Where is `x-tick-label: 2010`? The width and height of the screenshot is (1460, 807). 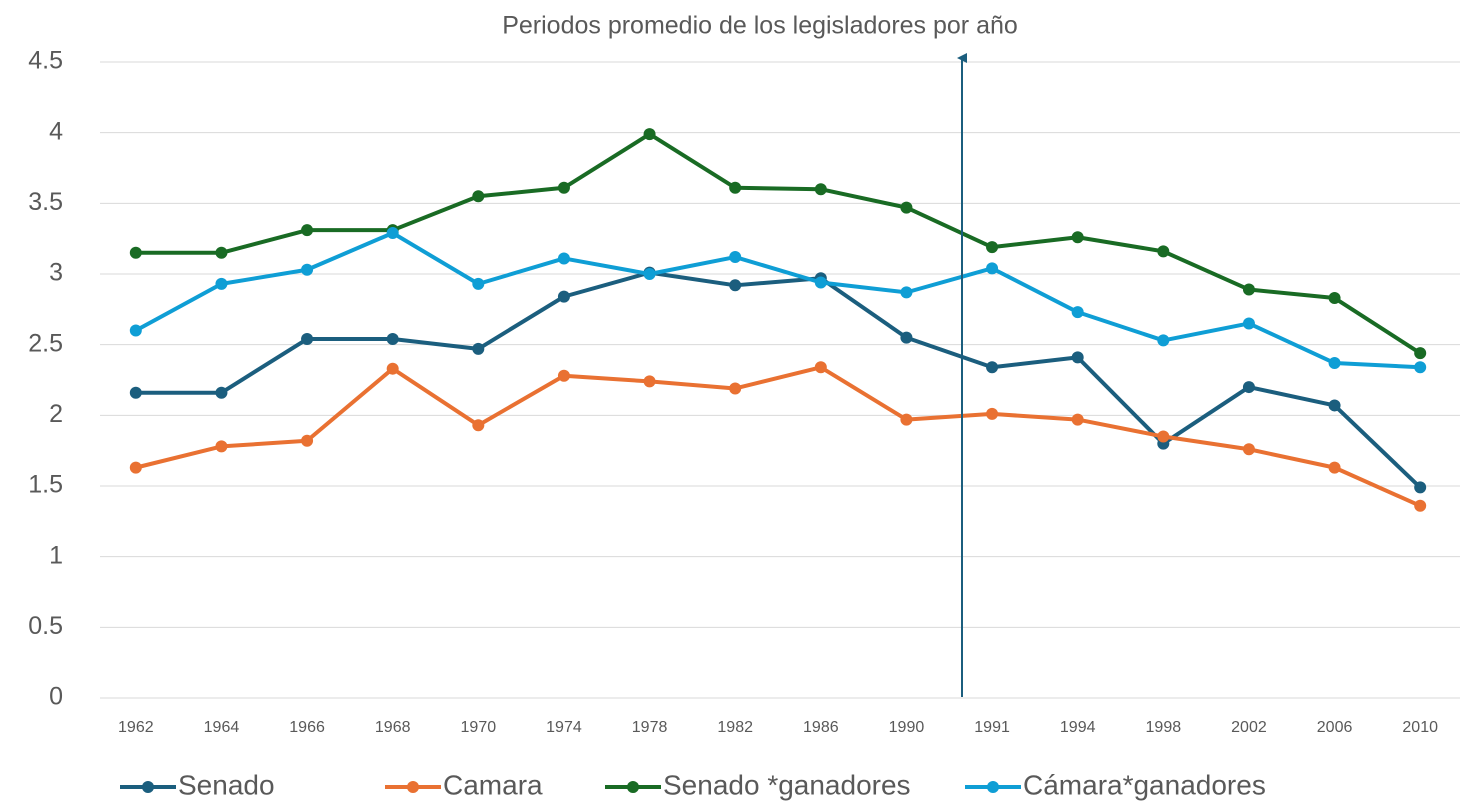 x-tick-label: 2010 is located at coordinates (1420, 727).